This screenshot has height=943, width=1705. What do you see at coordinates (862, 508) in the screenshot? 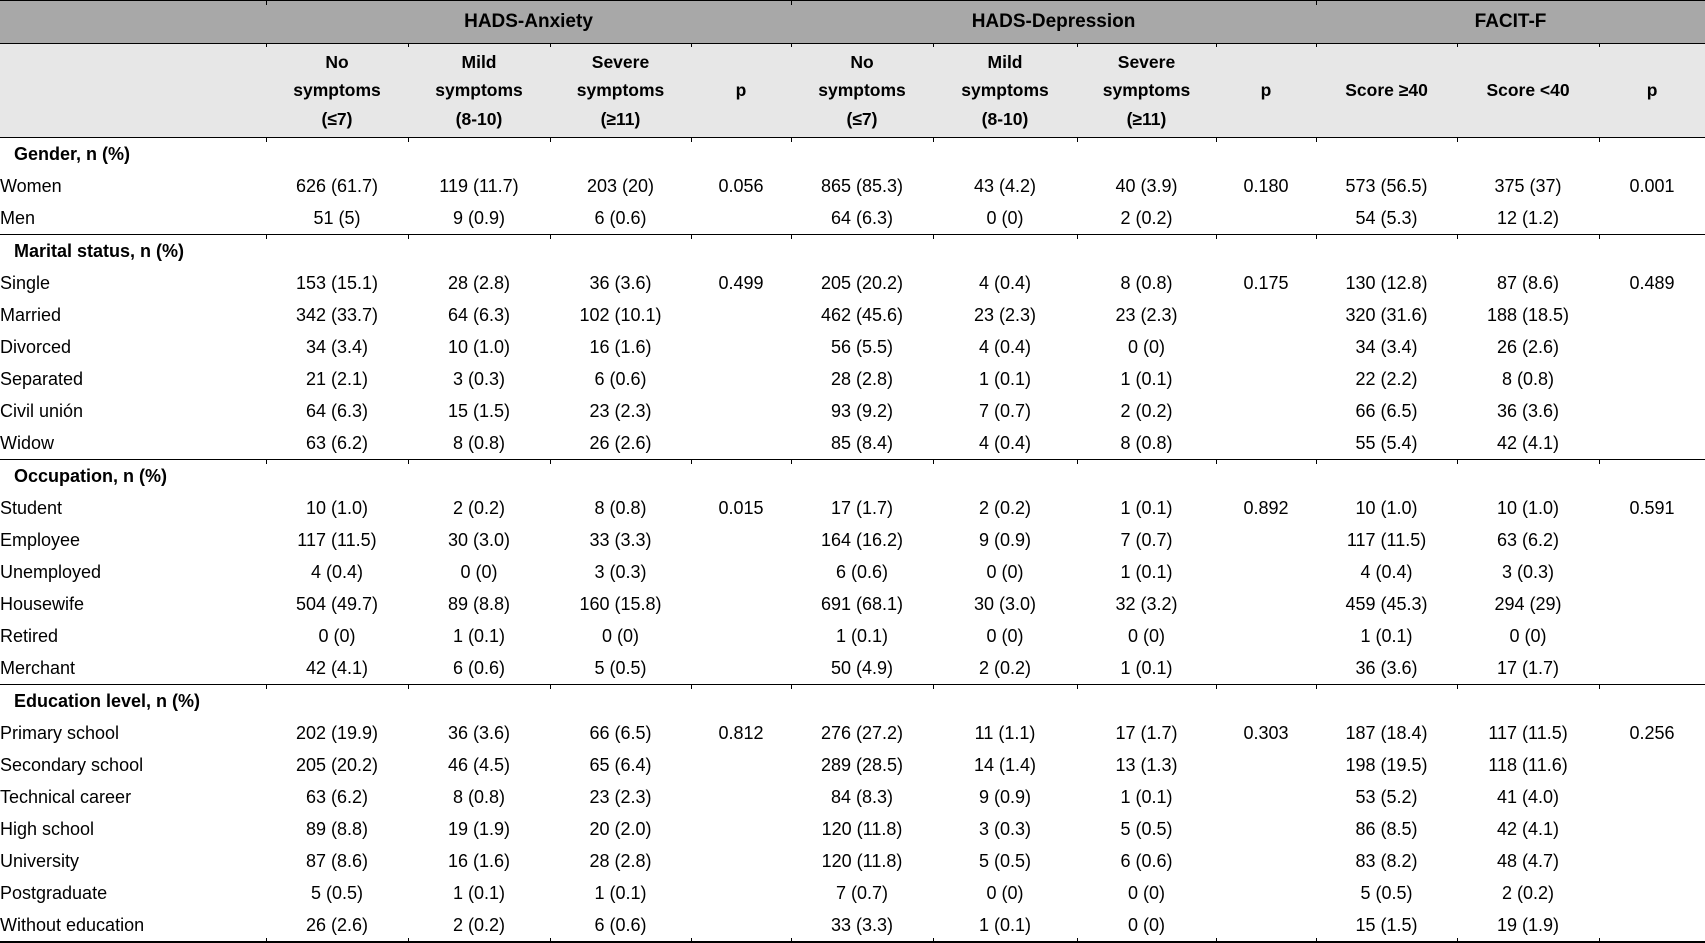
I see `data-cell: 17 (1.7)` at bounding box center [862, 508].